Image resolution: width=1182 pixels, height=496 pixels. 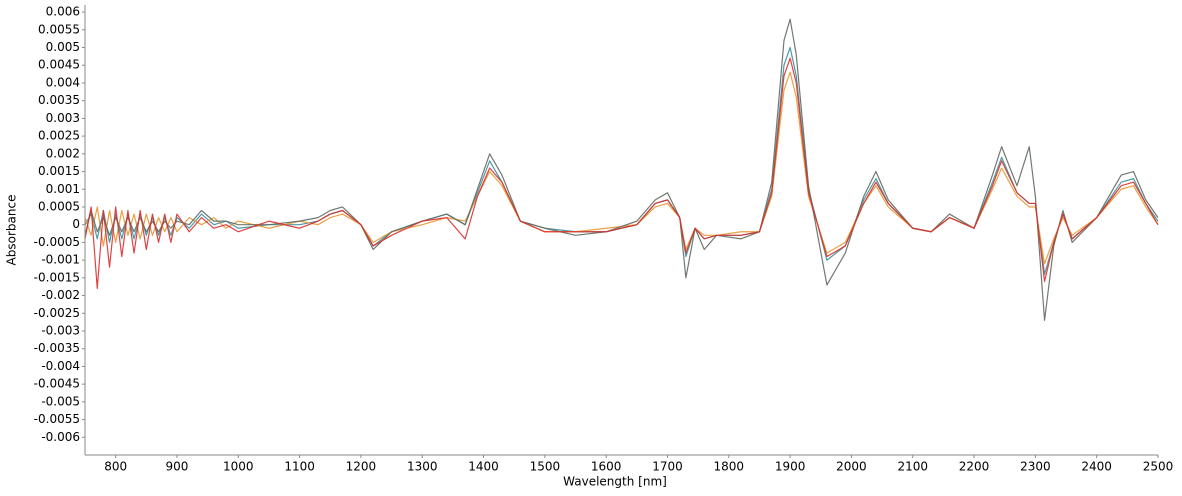 I want to click on x-tick-label: 1900, so click(x=790, y=467).